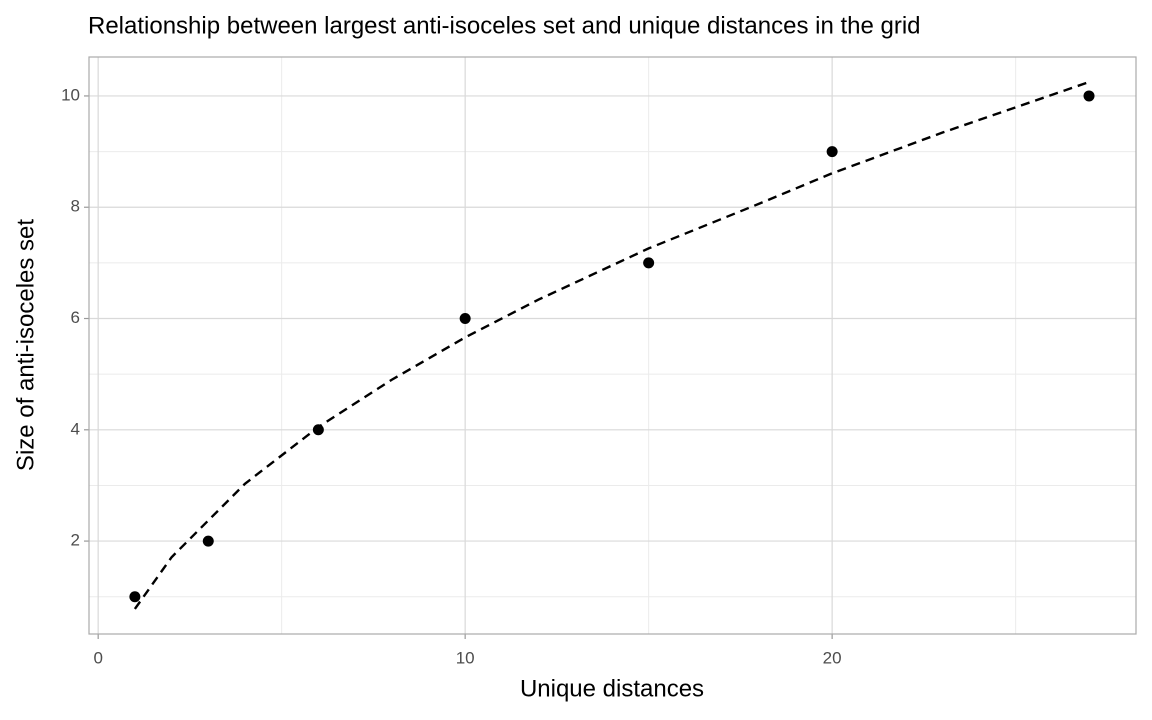 The width and height of the screenshot is (1152, 720). Describe the element at coordinates (75, 317) in the screenshot. I see `y-tick-label: 6` at that location.